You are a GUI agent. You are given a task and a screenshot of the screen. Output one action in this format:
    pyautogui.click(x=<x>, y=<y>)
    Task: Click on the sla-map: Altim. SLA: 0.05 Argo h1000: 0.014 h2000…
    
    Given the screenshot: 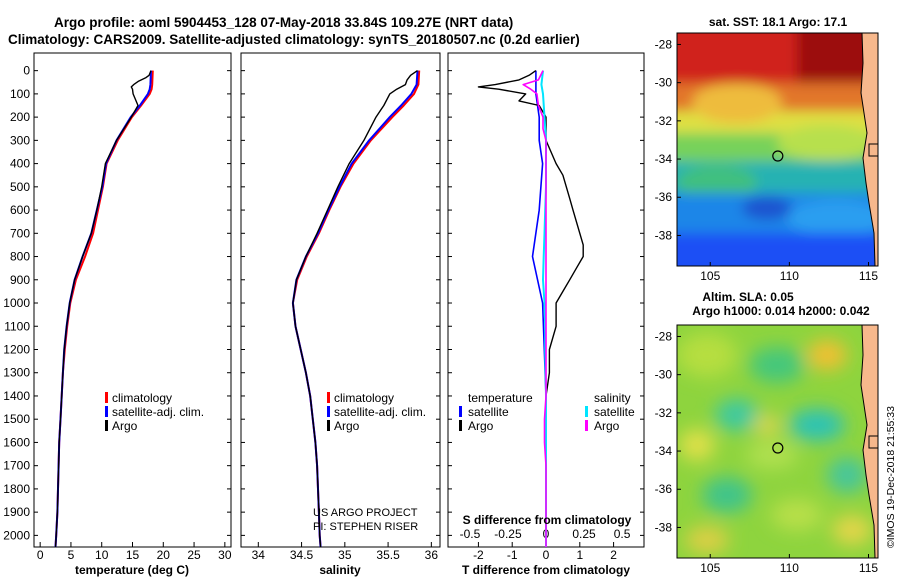 What is the action you would take?
    pyautogui.click(x=767, y=432)
    